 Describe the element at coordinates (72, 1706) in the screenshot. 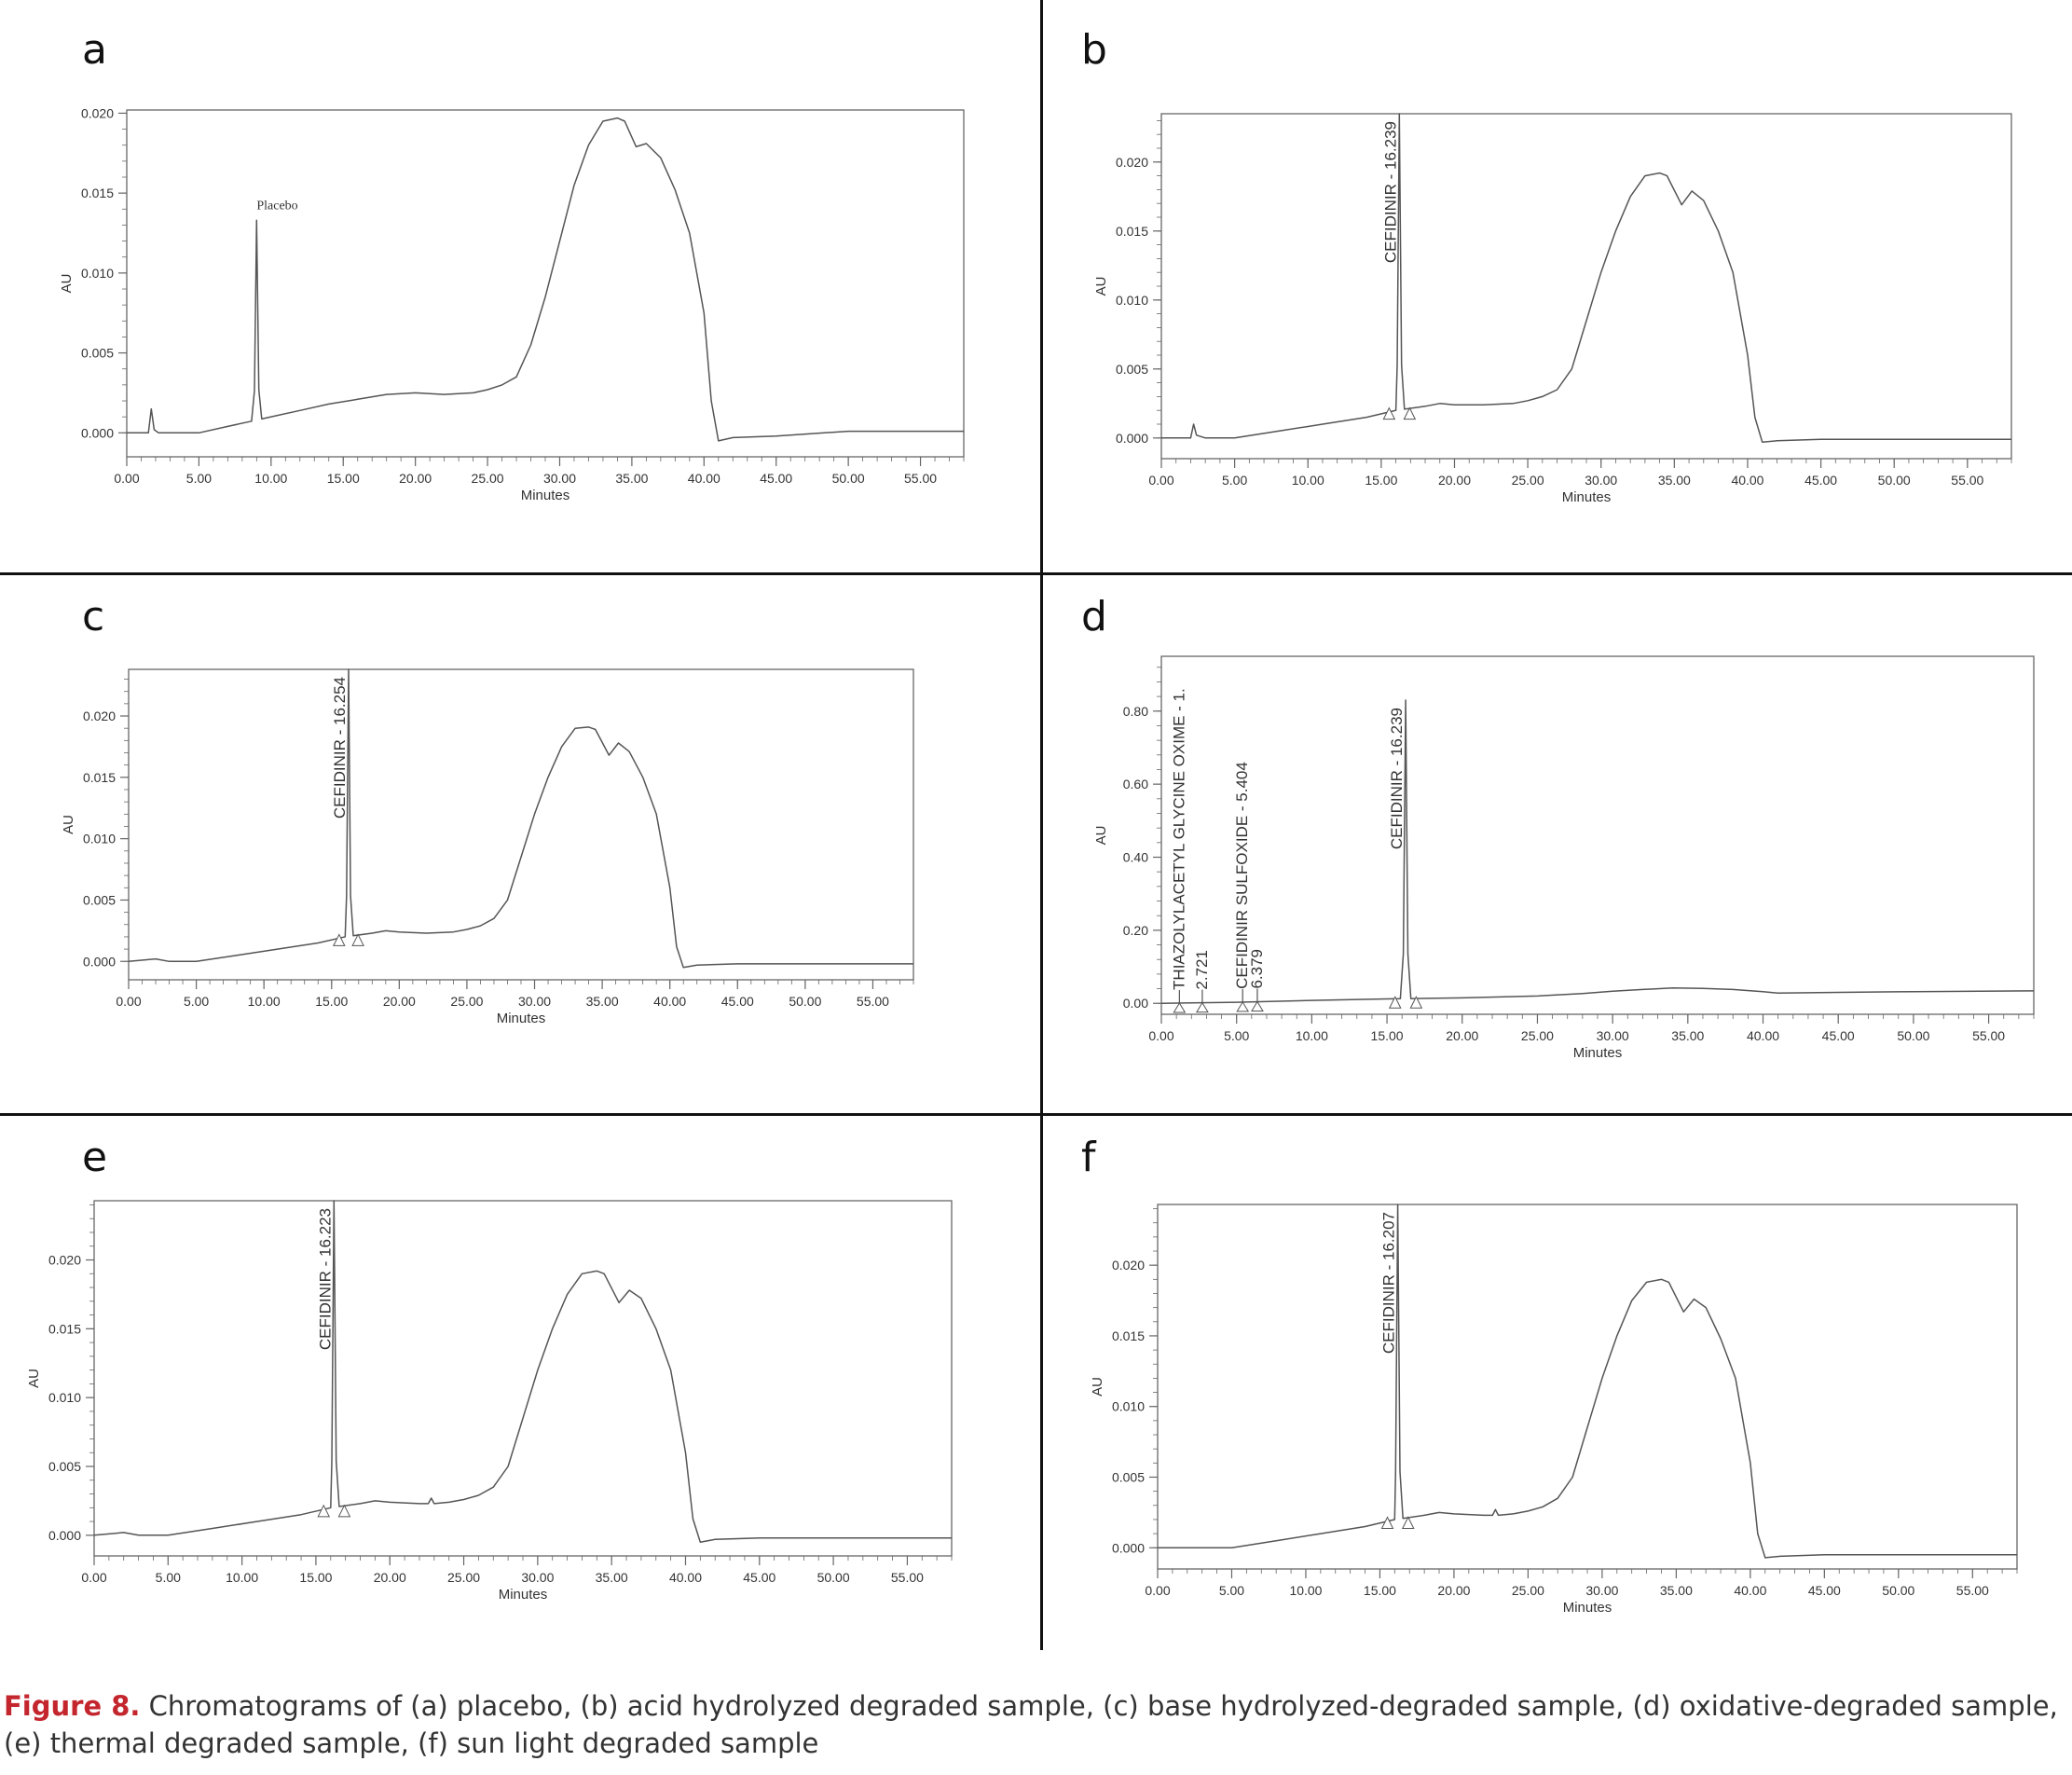

I see `caption-label: Figure 8.` at that location.